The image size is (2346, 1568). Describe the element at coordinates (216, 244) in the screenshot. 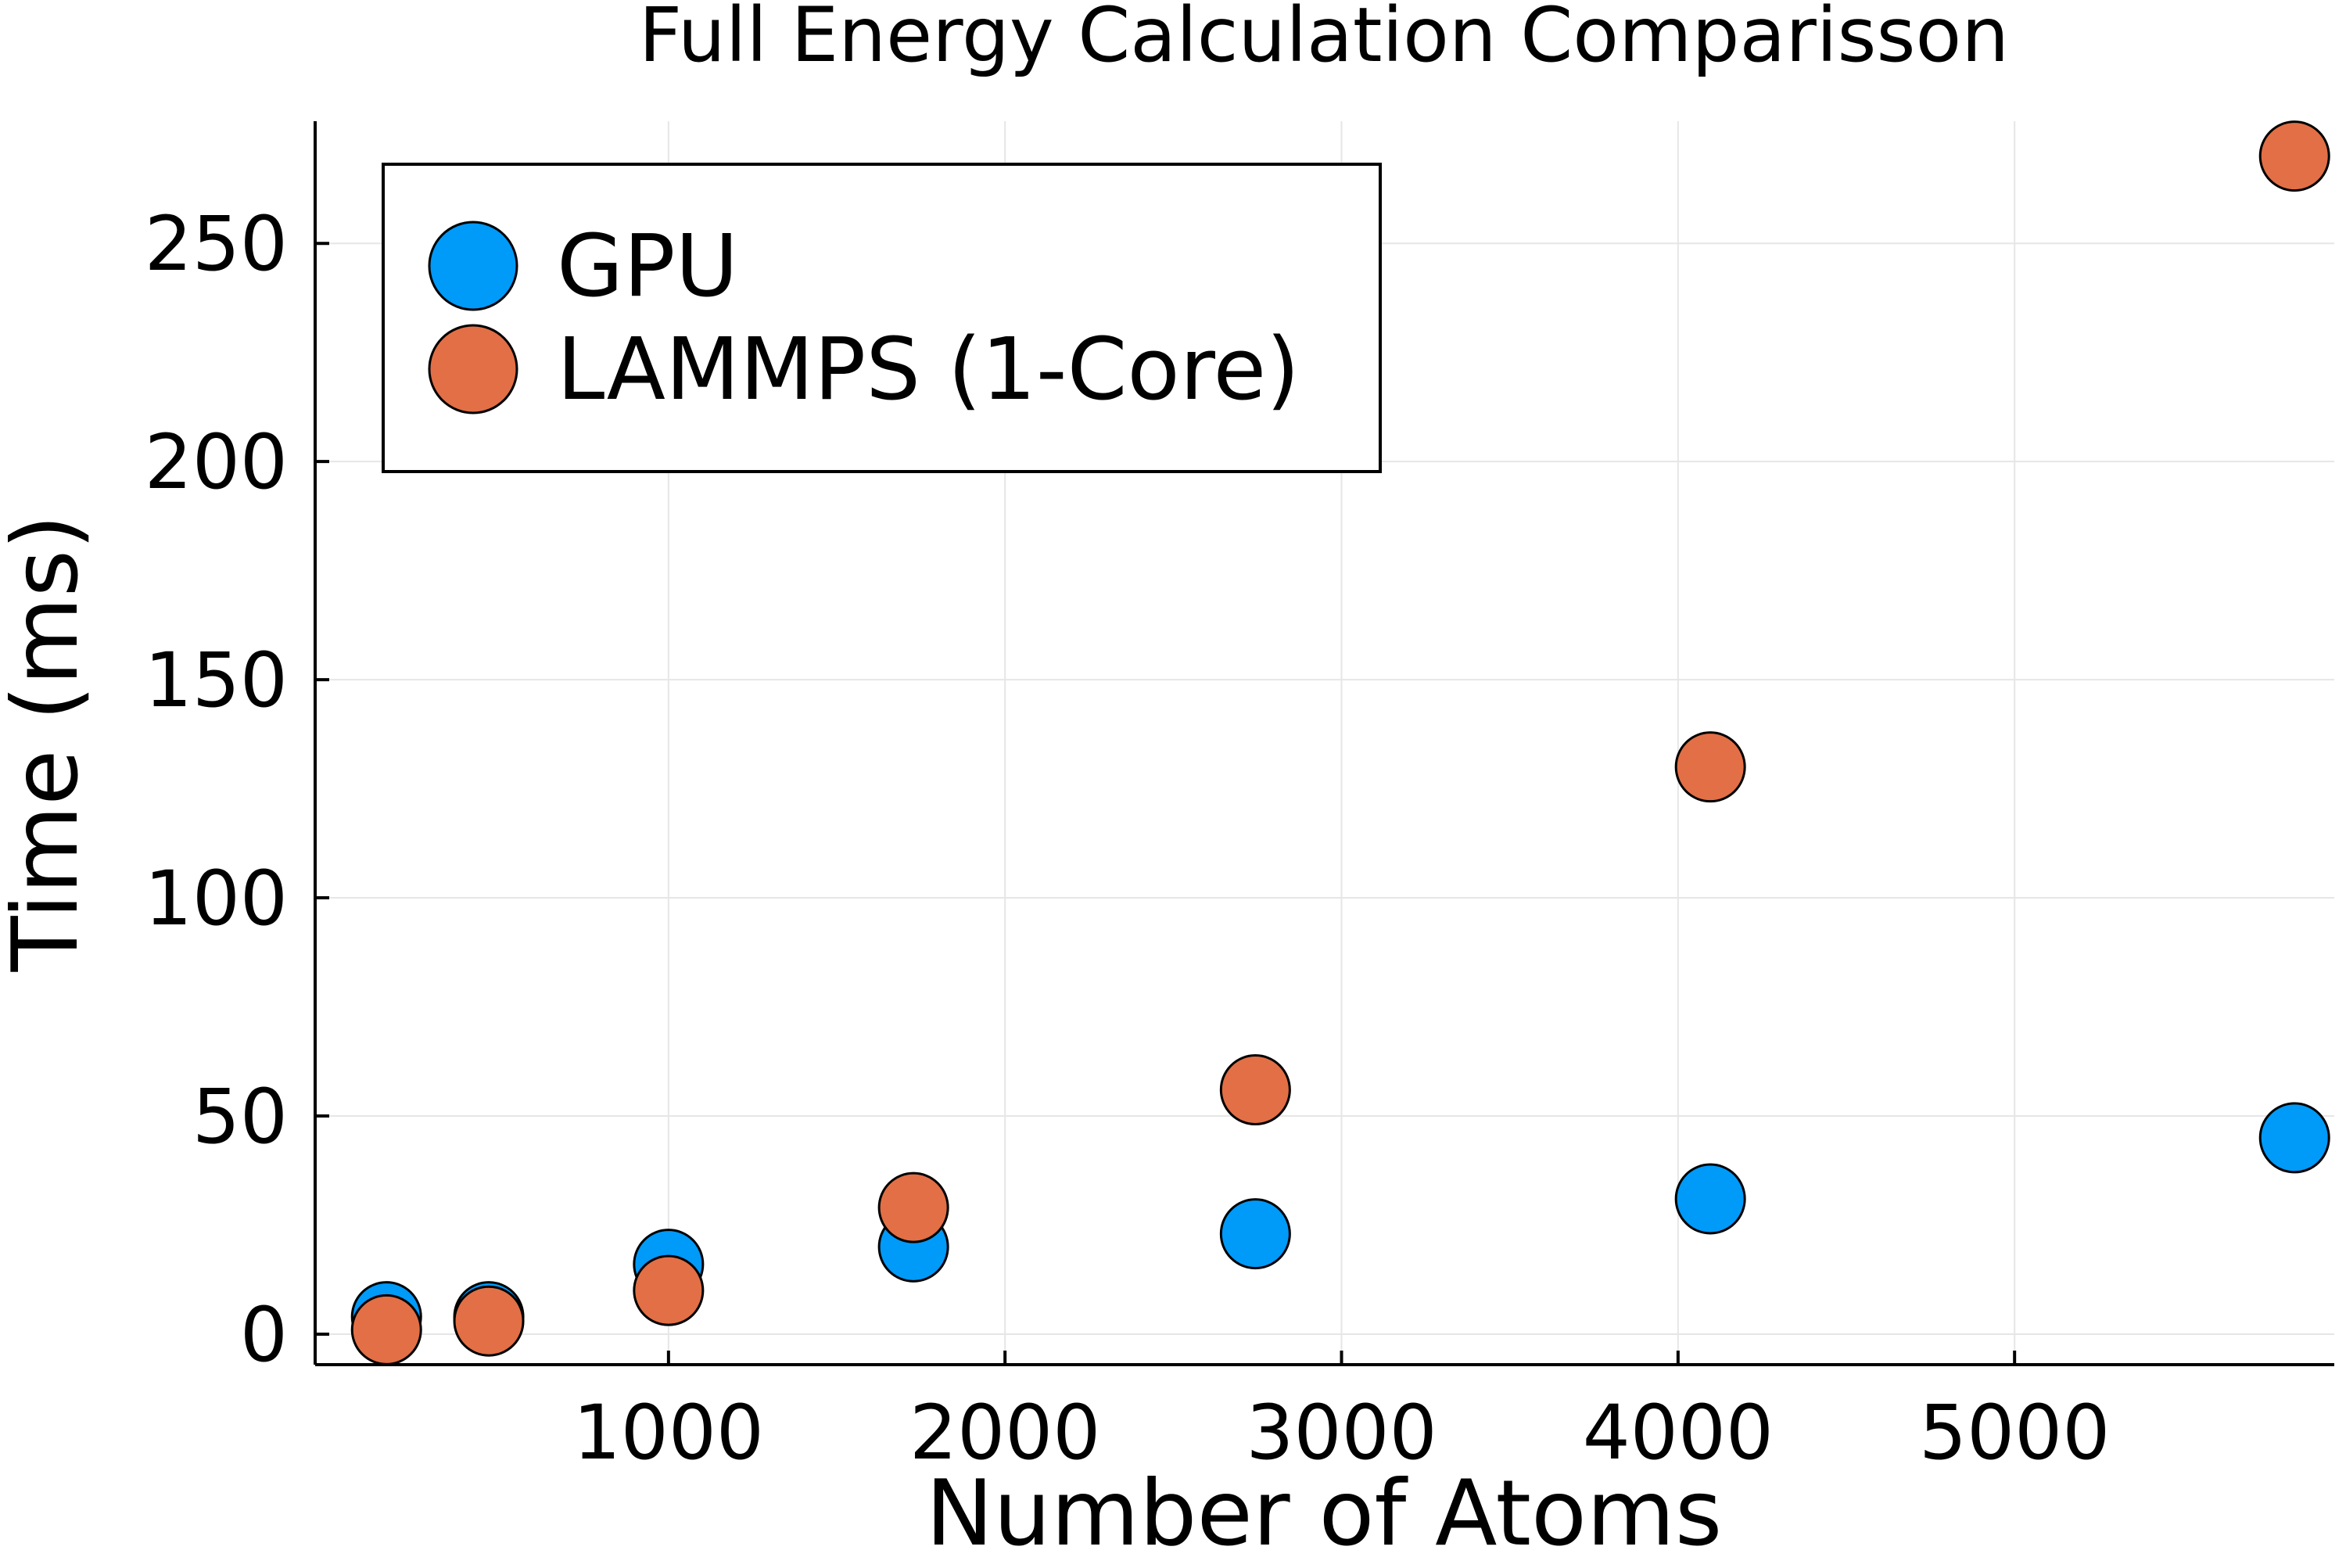

I see `y-tick-label: 250` at that location.